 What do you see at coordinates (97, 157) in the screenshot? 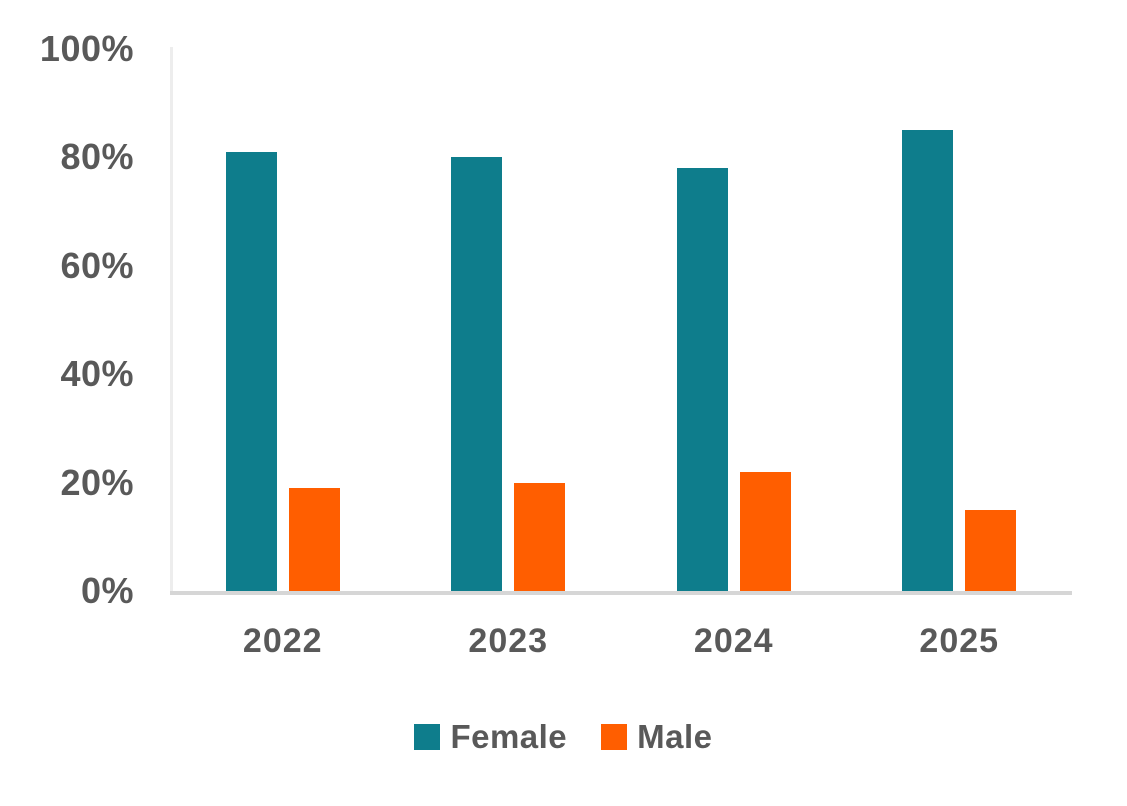
I see `y-tick-label: 80%` at bounding box center [97, 157].